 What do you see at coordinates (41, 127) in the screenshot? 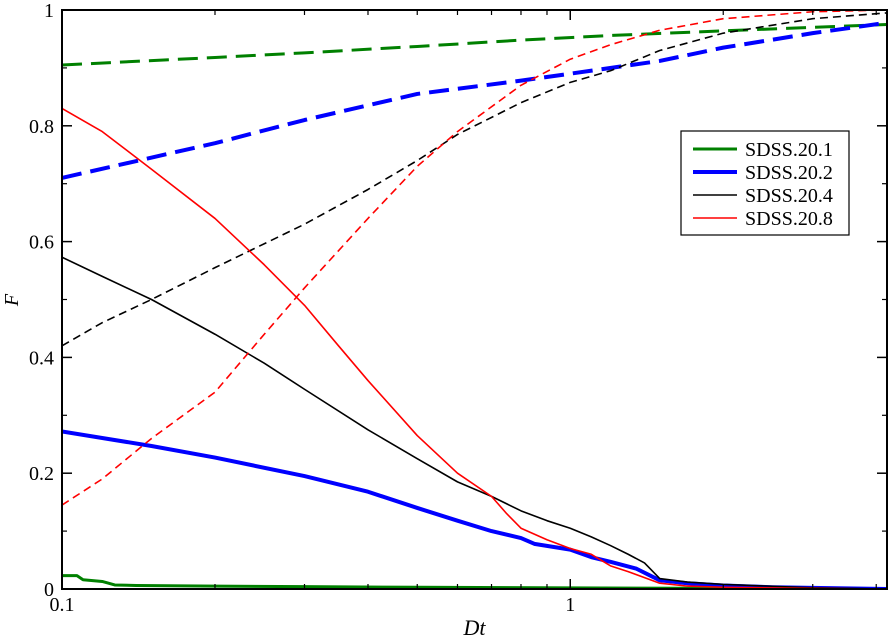
I see `y-tick-label: 0.8` at bounding box center [41, 127].